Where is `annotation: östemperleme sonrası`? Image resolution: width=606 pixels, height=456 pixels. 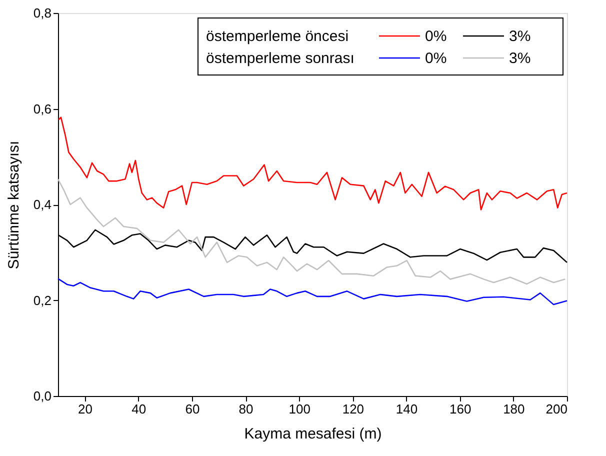
annotation: östemperleme sonrası is located at coordinates (280, 58).